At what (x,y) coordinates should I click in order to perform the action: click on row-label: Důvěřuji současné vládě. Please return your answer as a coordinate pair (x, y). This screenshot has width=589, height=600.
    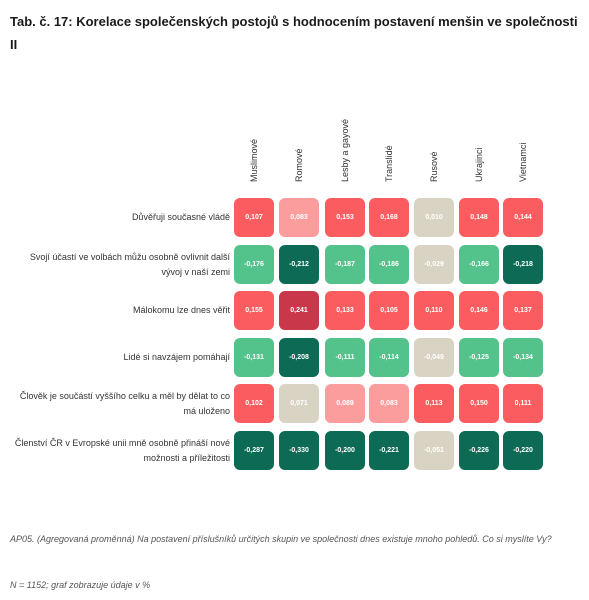
    Looking at the image, I should click on (180, 217).